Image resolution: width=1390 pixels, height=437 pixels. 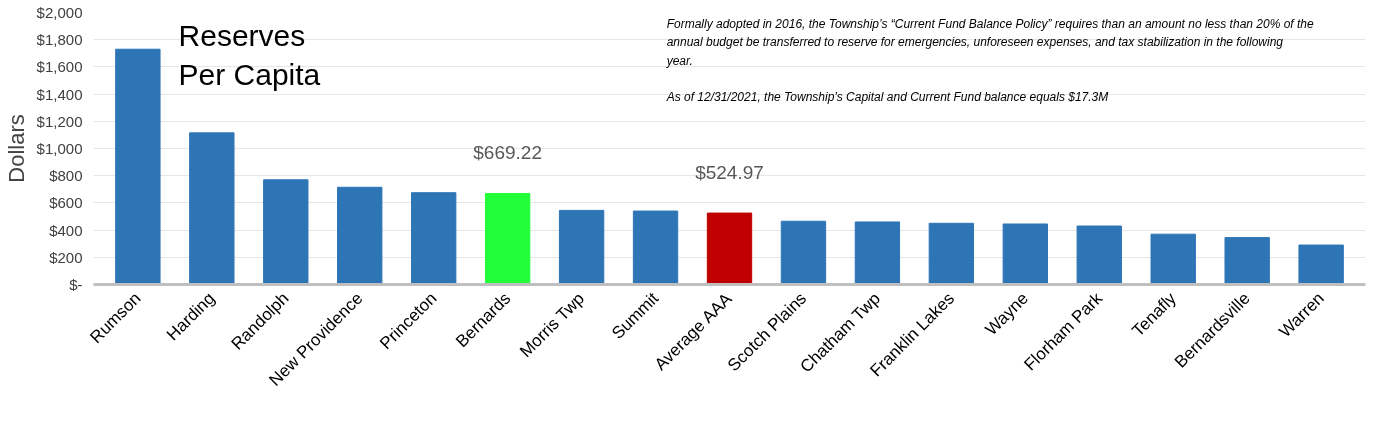 I want to click on y-tick-label: $1,800, so click(x=59, y=40).